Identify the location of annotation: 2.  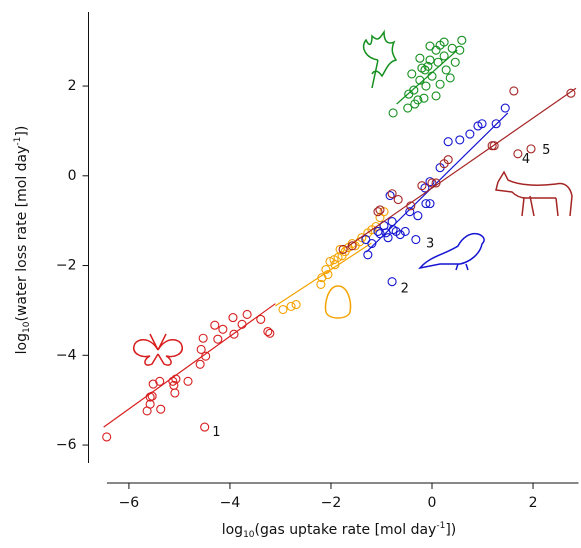
(405, 288).